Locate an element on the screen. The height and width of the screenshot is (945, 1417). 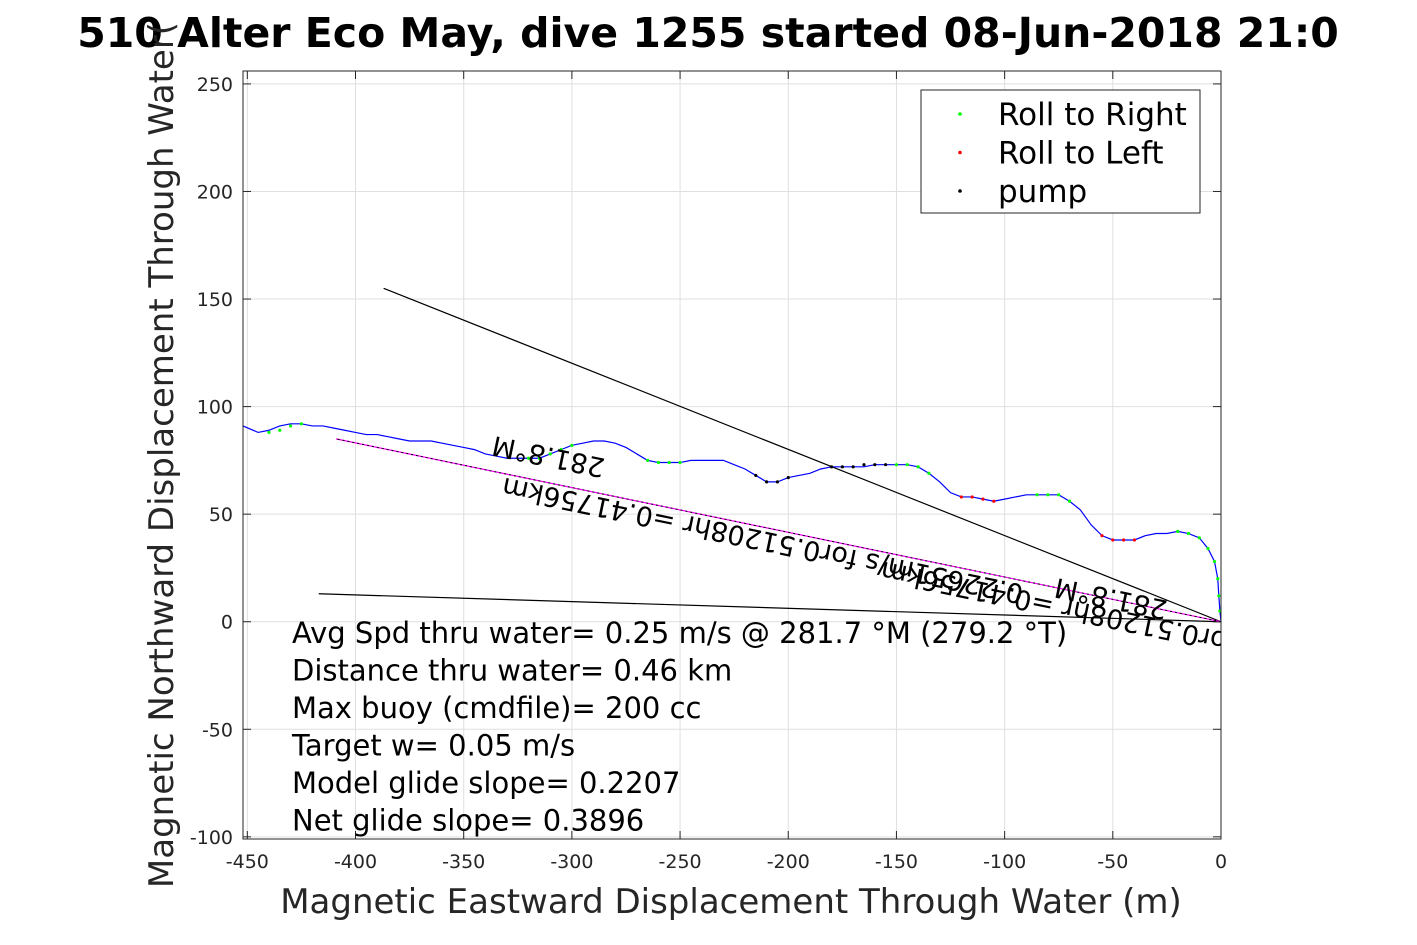
annotation-line: Target w= 0.05 m/s is located at coordinates (433, 746).